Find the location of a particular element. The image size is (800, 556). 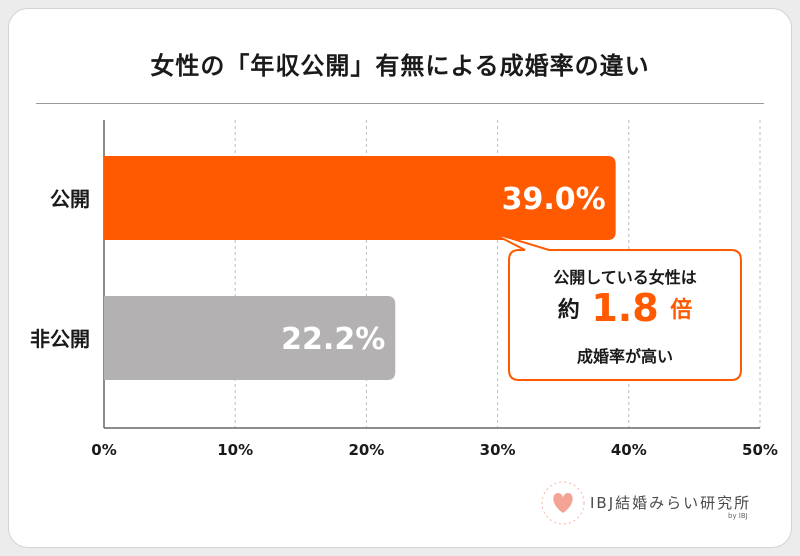

annotation-suffix: 倍 is located at coordinates (681, 310).